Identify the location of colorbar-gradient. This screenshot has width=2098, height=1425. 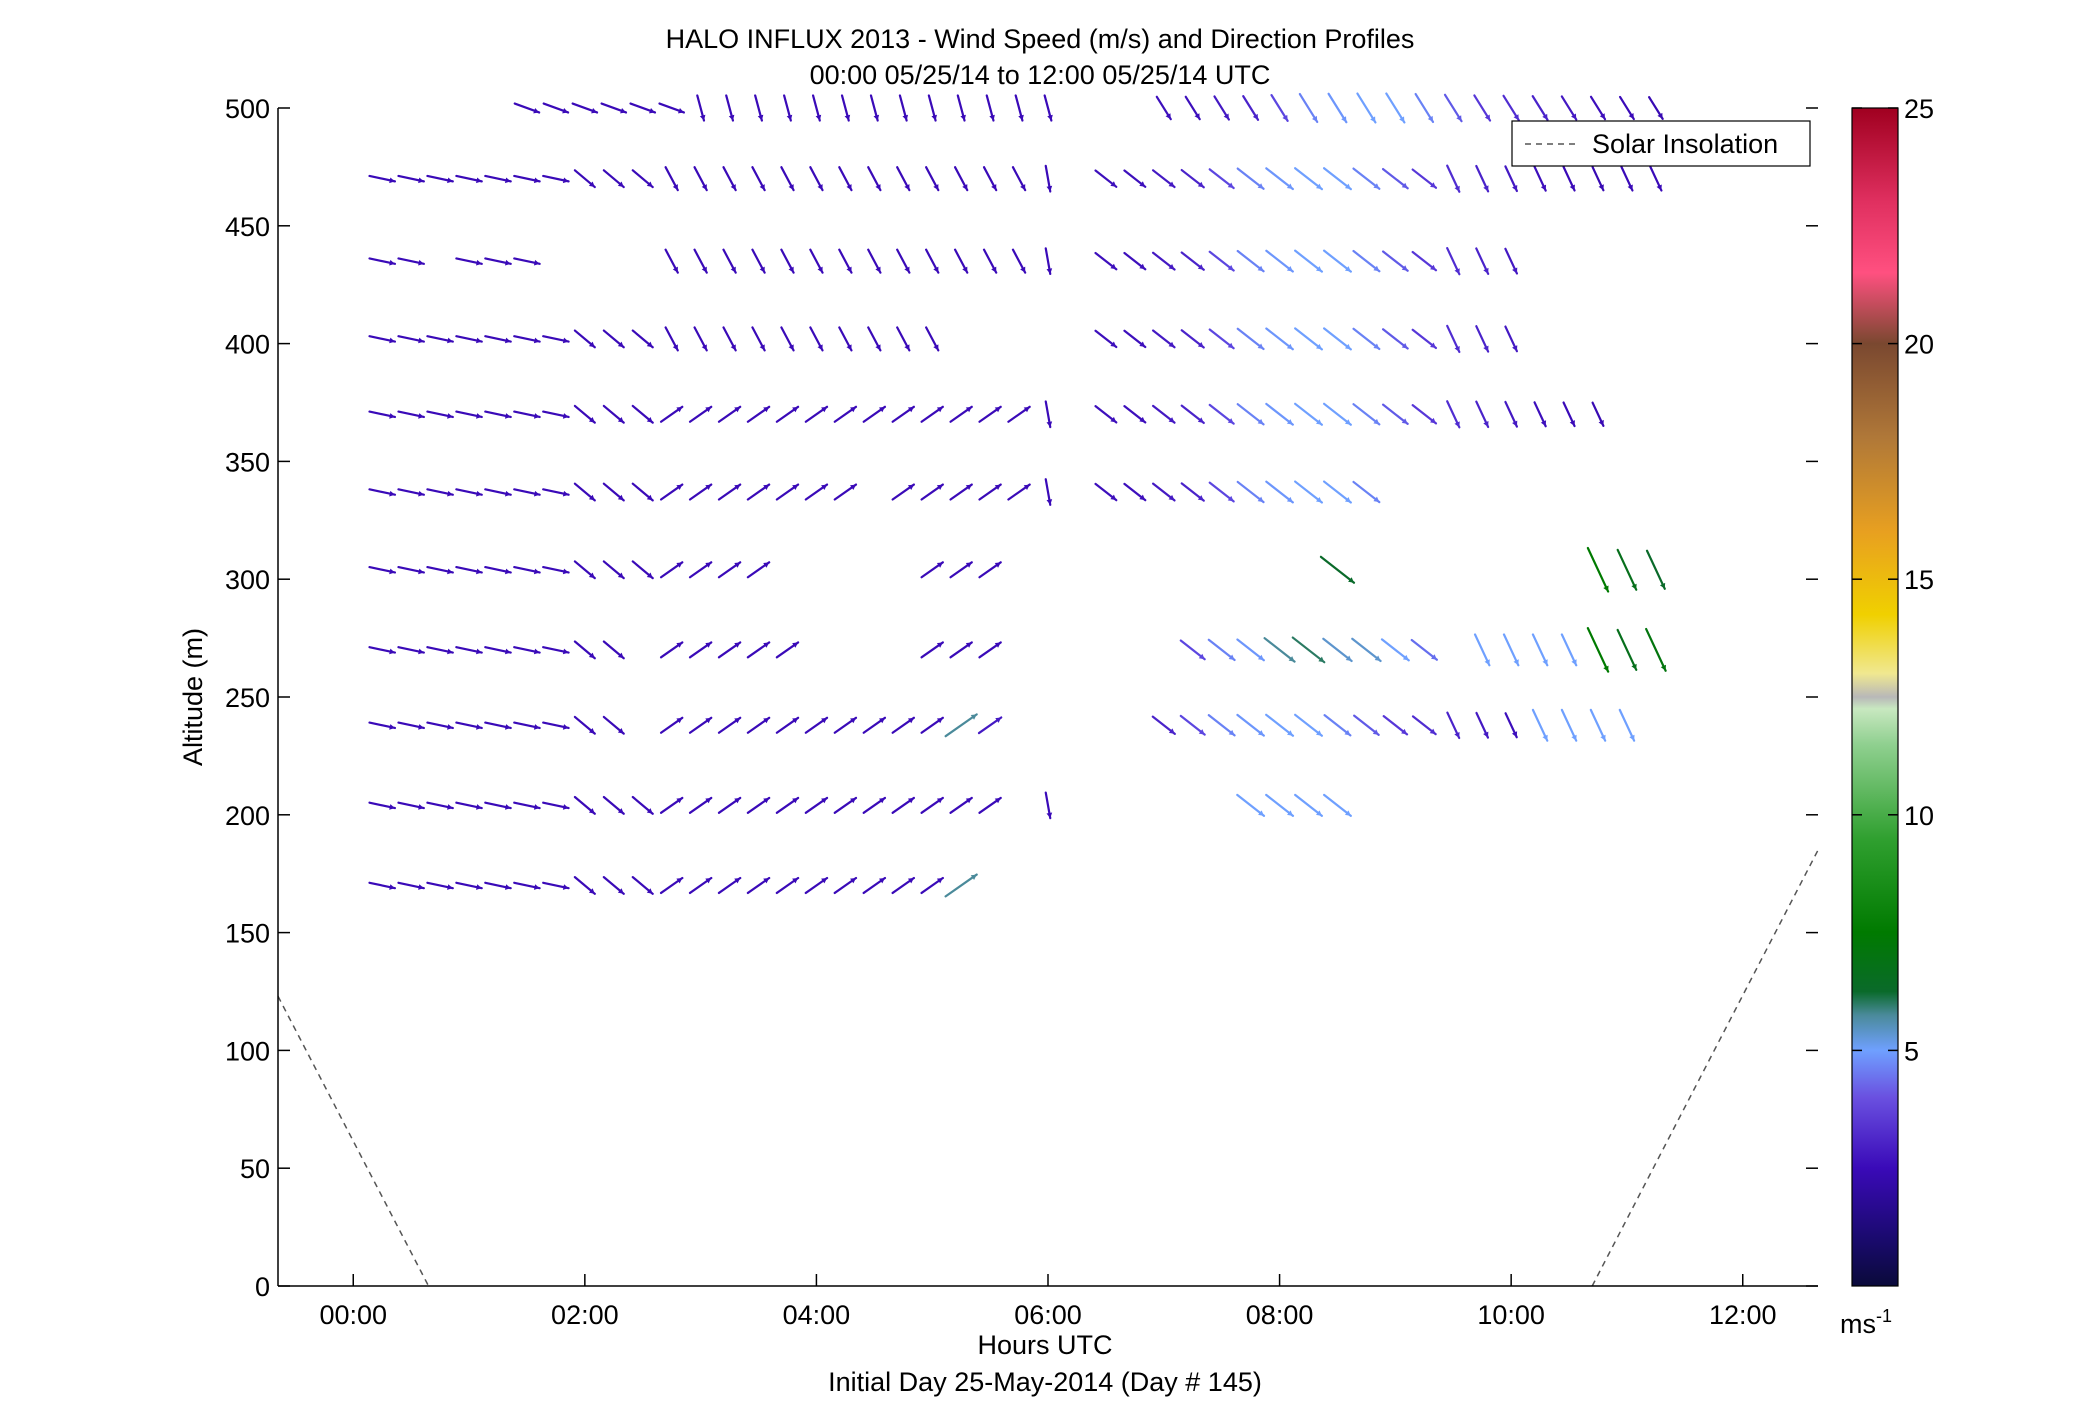
(1875, 697).